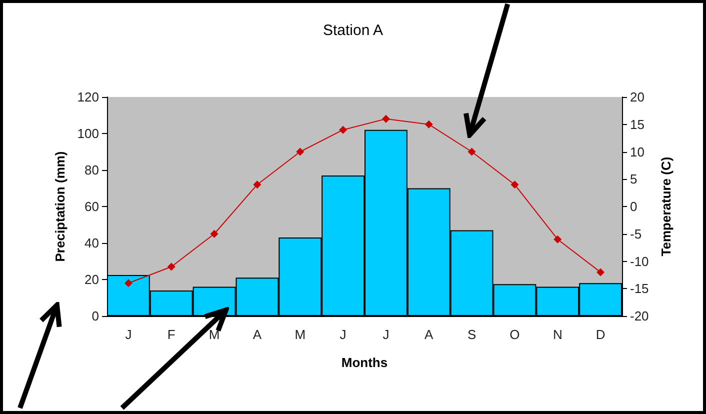 The image size is (706, 414). Describe the element at coordinates (91, 279) in the screenshot. I see `y-tick-label: 20` at that location.